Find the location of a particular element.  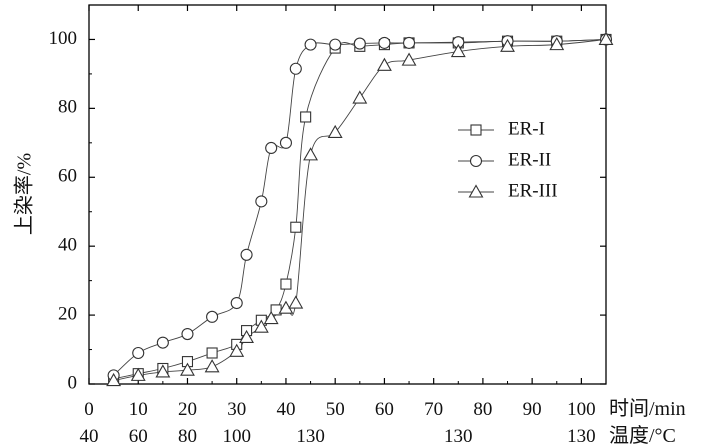

x-tick-label: 20 is located at coordinates (187, 409).